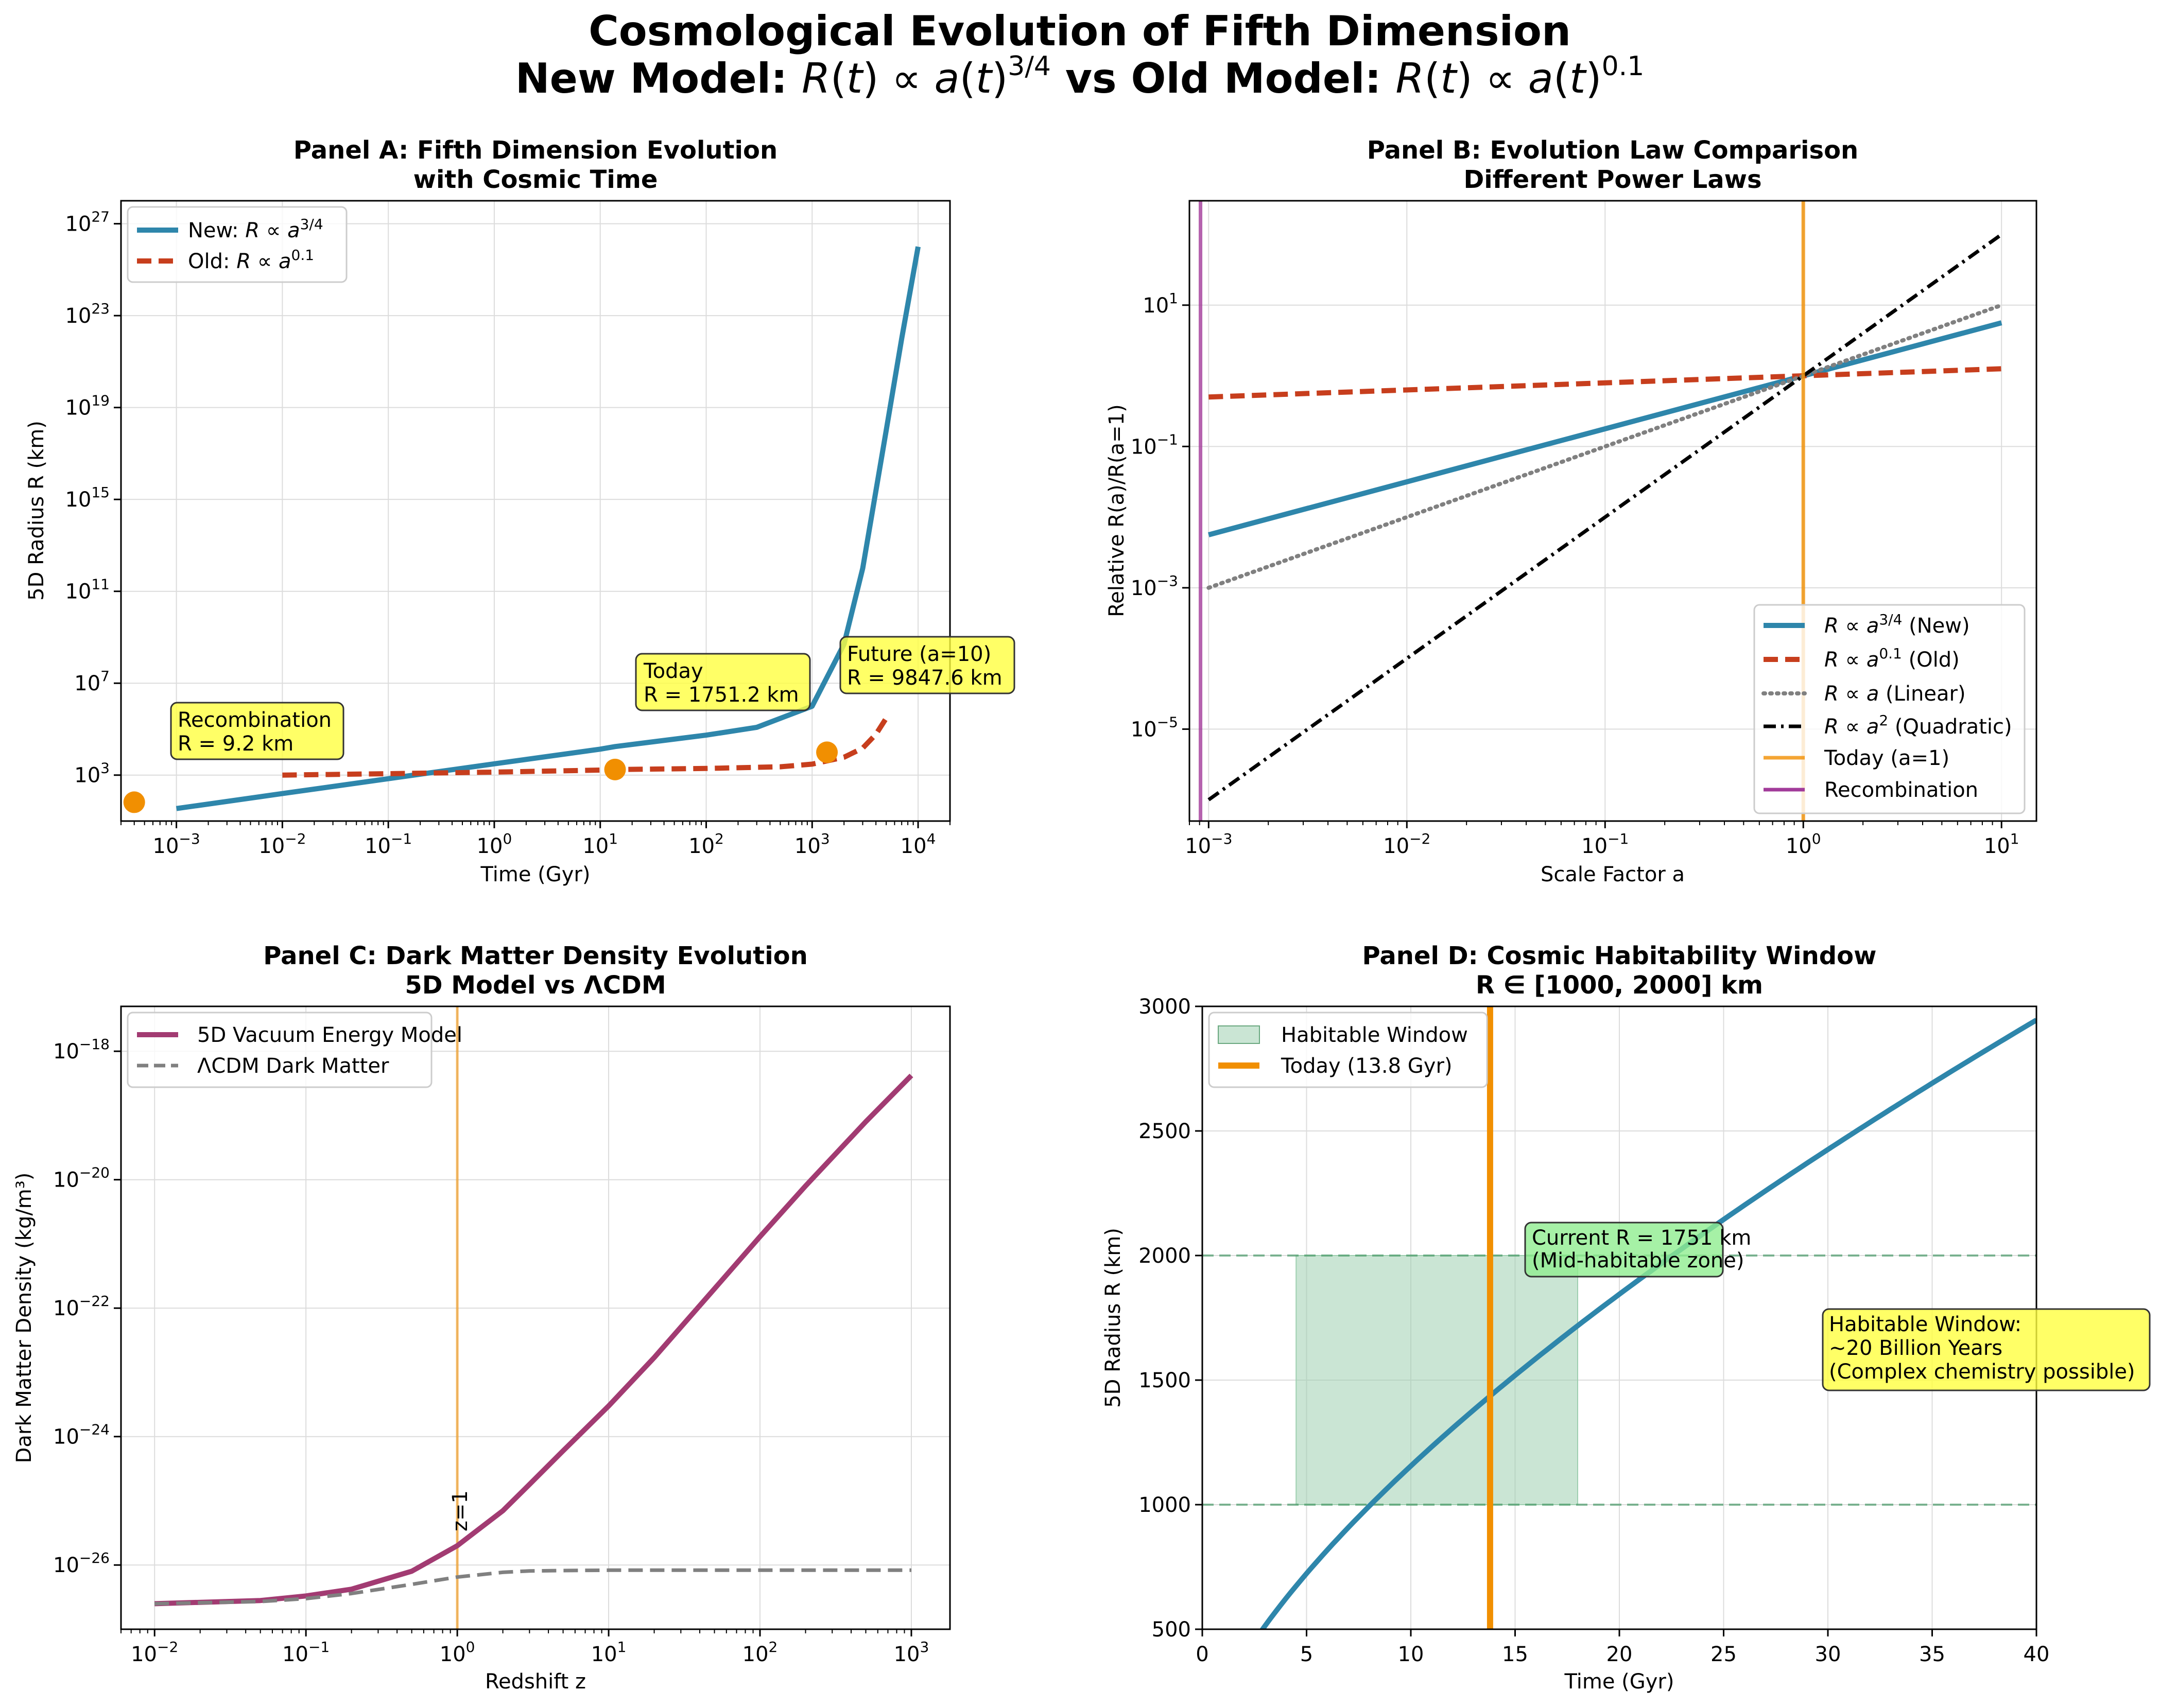  What do you see at coordinates (255, 720) in the screenshot?
I see `svg-text: Recombination` at bounding box center [255, 720].